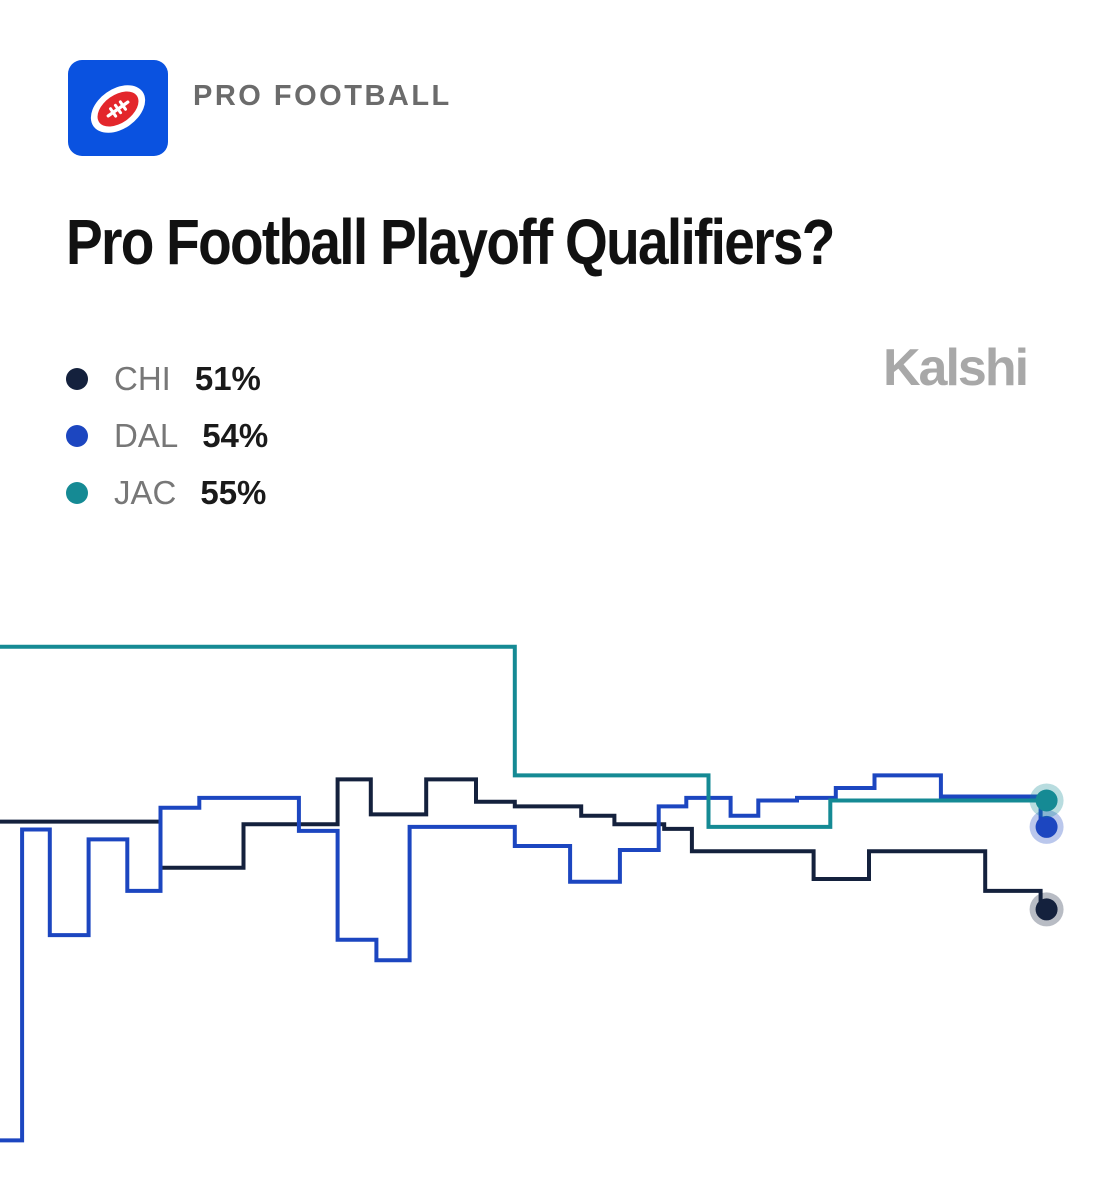 The height and width of the screenshot is (1200, 1107). What do you see at coordinates (956, 368) in the screenshot?
I see `brand-logo: Kalshi` at bounding box center [956, 368].